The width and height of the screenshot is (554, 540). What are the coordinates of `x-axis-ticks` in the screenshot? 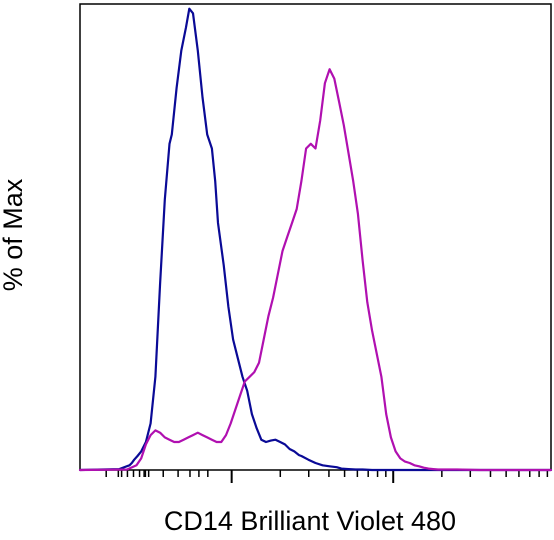 It's located at (327, 476).